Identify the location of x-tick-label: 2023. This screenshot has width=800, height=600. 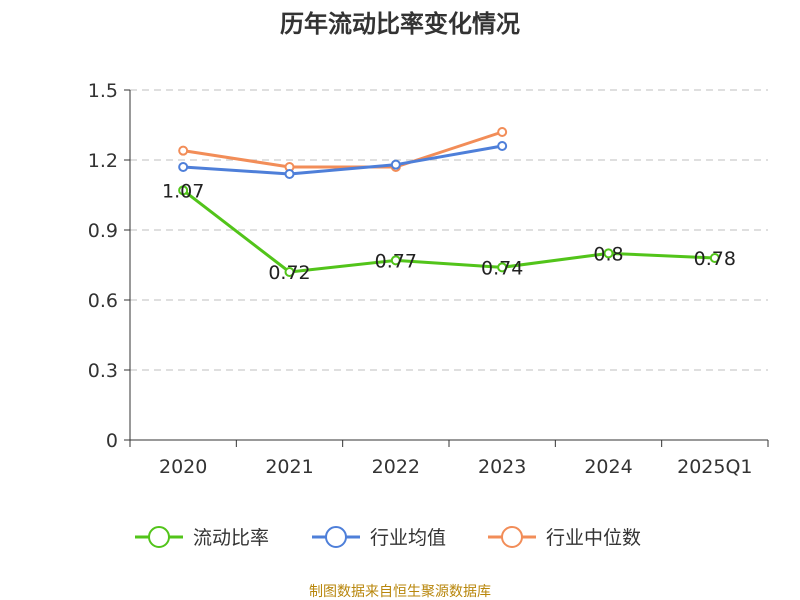
(502, 467).